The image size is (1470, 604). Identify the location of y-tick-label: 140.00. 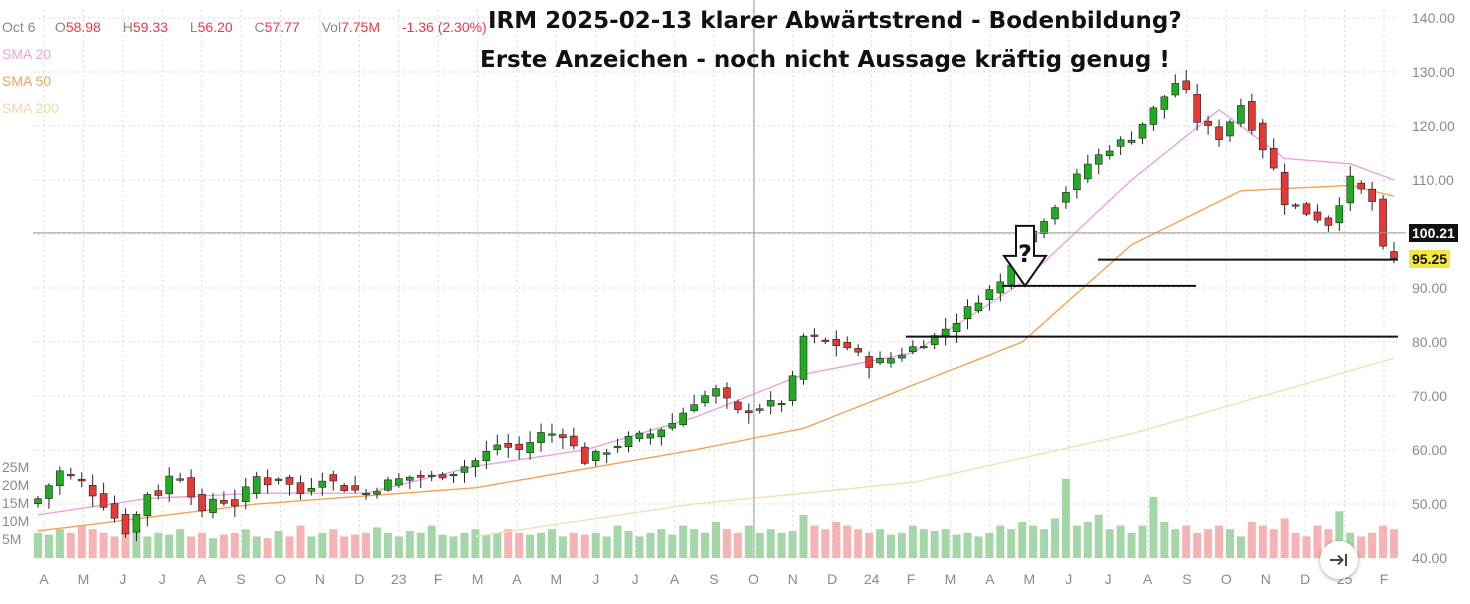
(1433, 18).